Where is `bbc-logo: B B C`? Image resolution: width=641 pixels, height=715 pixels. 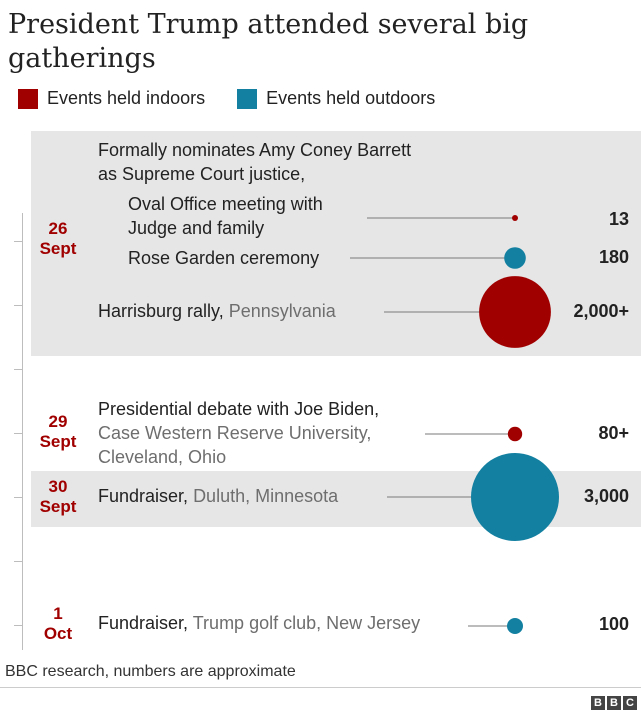
bbc-logo: B B C is located at coordinates (614, 703).